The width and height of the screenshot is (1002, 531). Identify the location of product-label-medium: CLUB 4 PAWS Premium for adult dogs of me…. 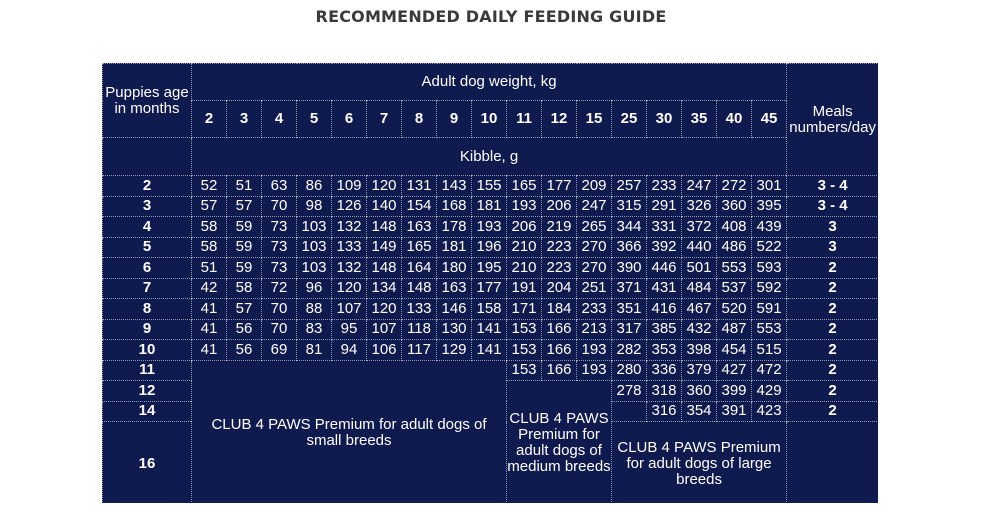
(559, 443).